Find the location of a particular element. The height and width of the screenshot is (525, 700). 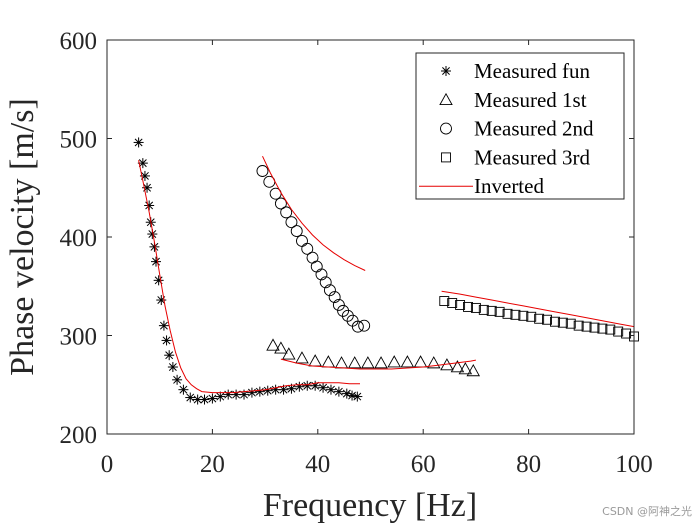

legend-label: Measured 2nd is located at coordinates (534, 129).